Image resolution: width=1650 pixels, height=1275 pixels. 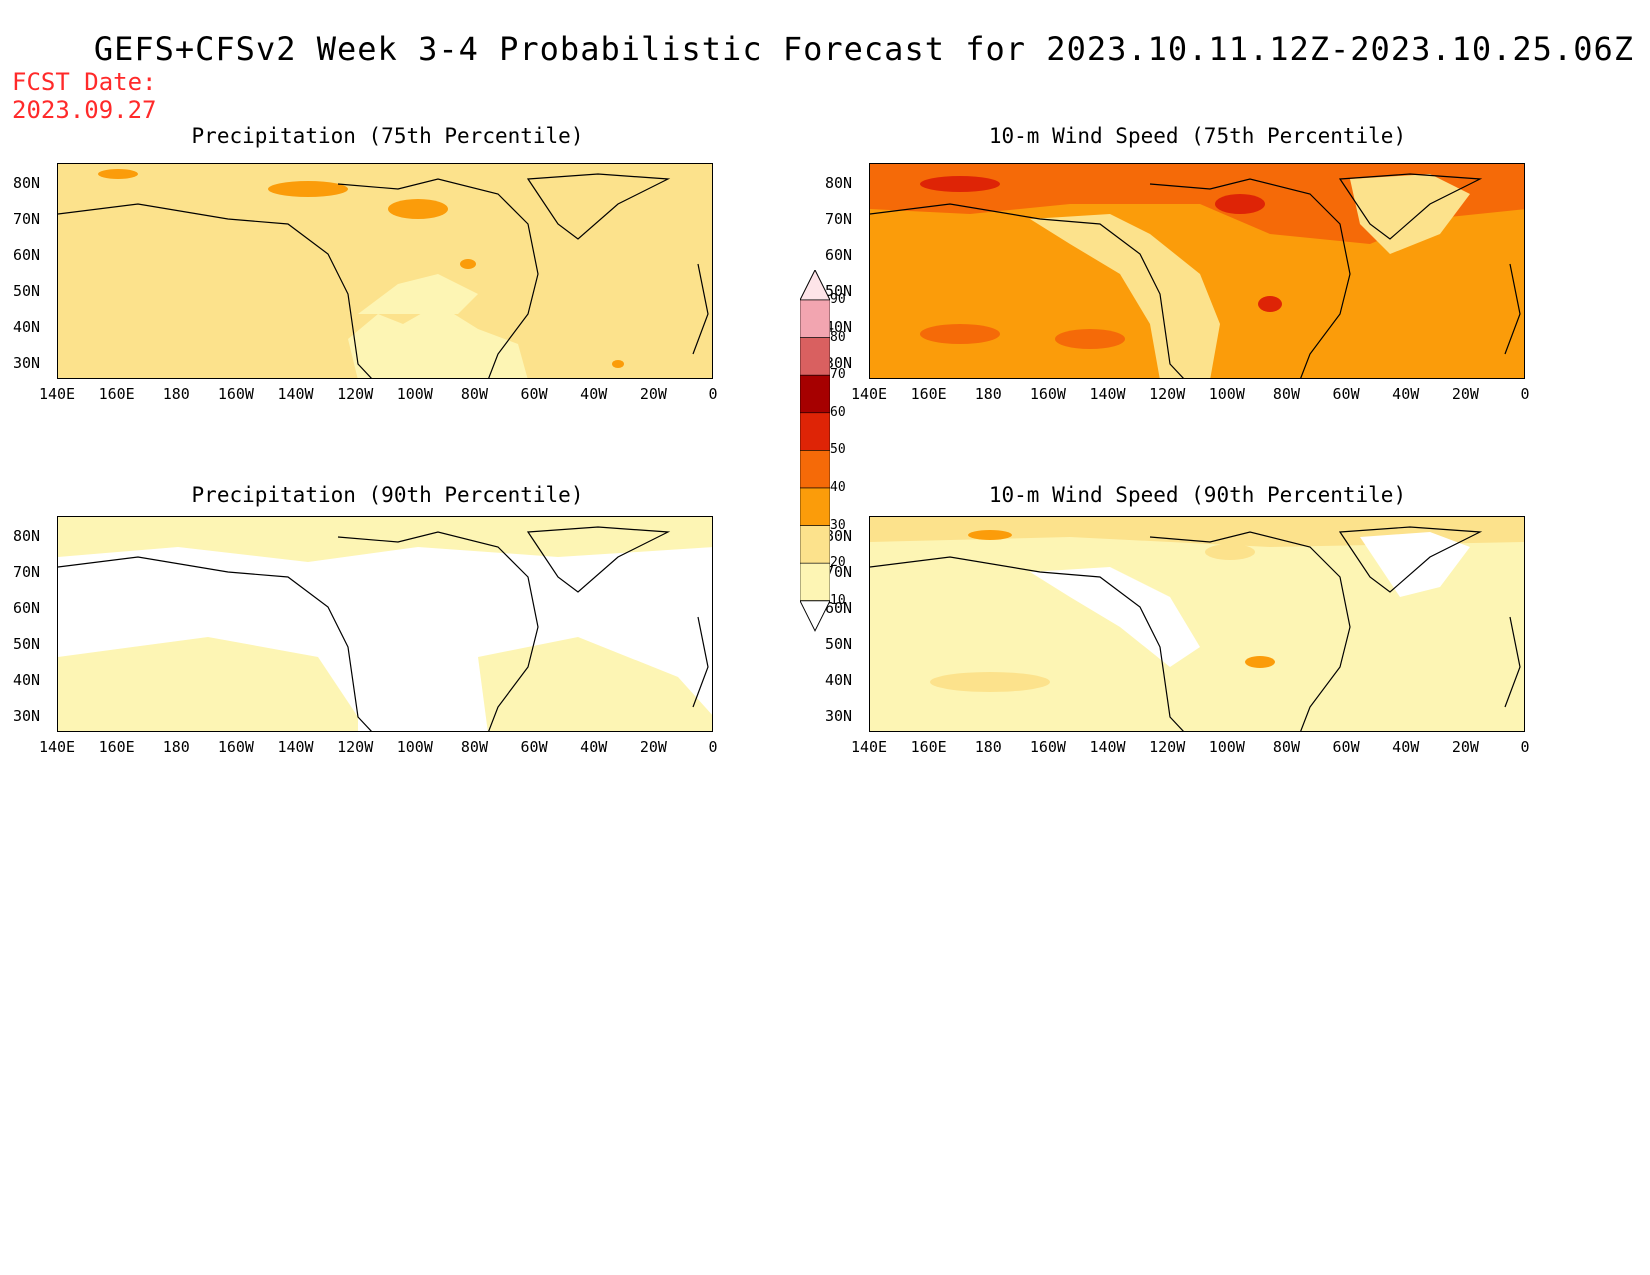 I want to click on fcst-date-value: 2023.09.27, so click(x=84, y=110).